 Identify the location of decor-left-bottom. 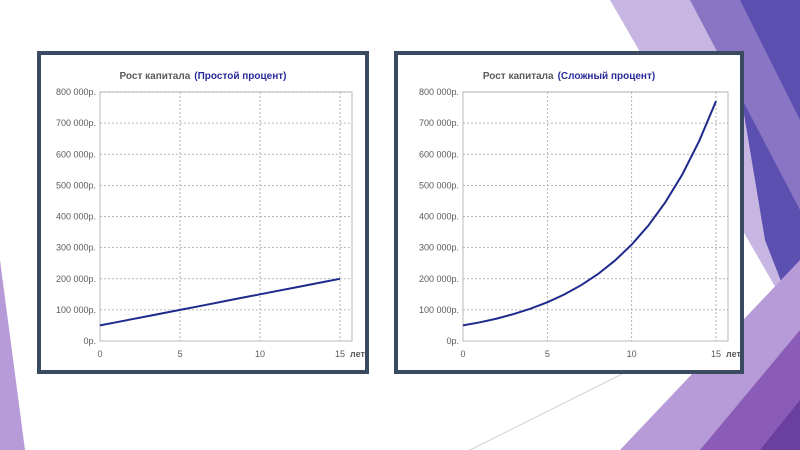
(12, 355).